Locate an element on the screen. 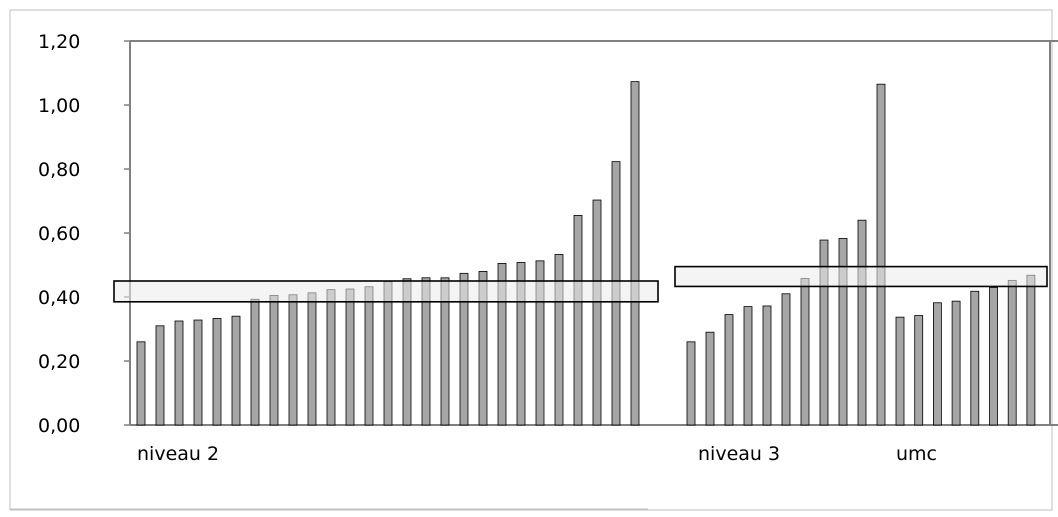  y-axis-ticks: 0,00 0,20 0,40 0,60 0,80 1,00 1,20 is located at coordinates (84, 234).